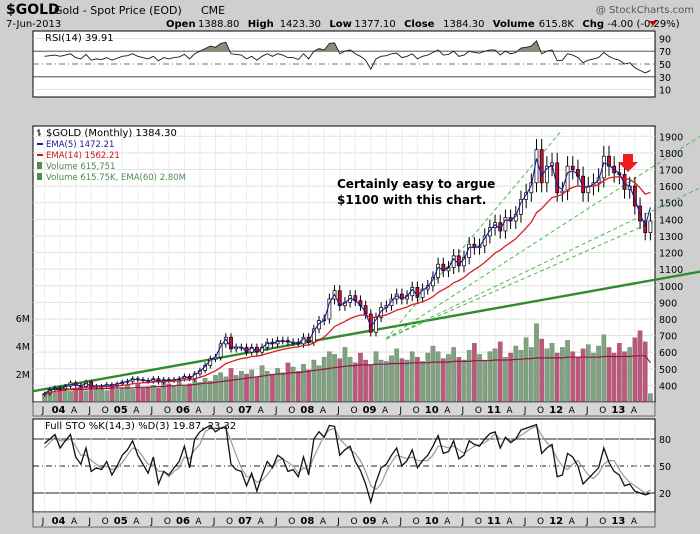 This screenshot has height=534, width=700. Describe the element at coordinates (411, 200) in the screenshot. I see `annotation-line-2: $1100 with this chart.` at that location.